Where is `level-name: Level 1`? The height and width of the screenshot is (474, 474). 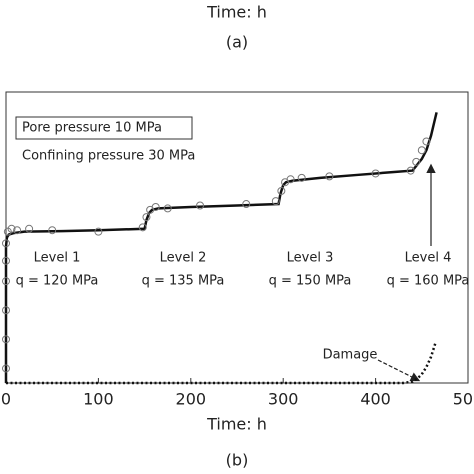 level-name: Level 1 is located at coordinates (57, 258).